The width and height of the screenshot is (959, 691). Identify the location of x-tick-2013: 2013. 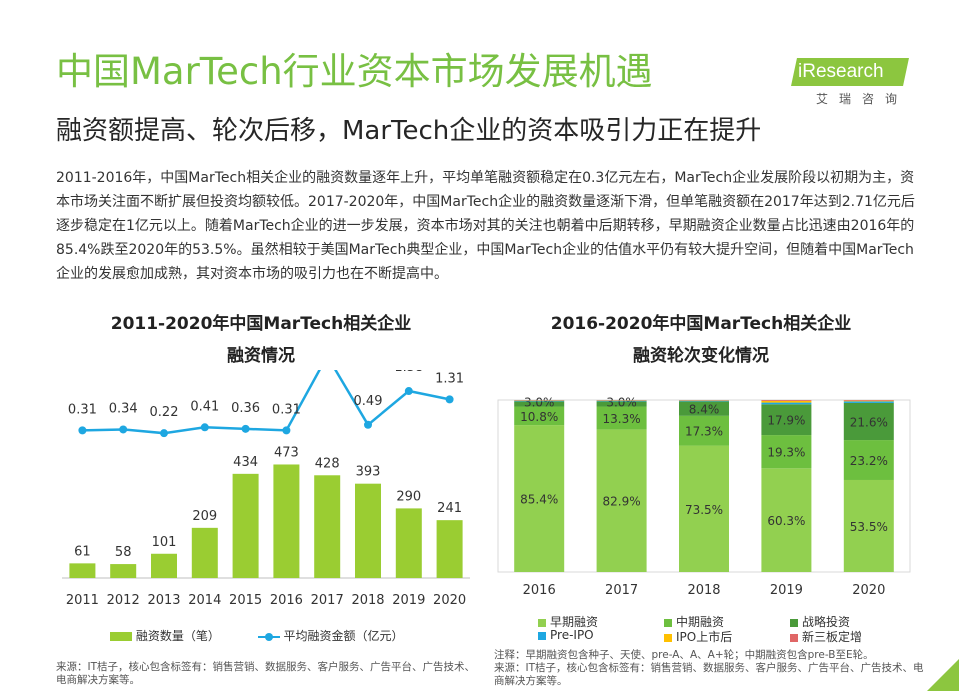
(163, 600).